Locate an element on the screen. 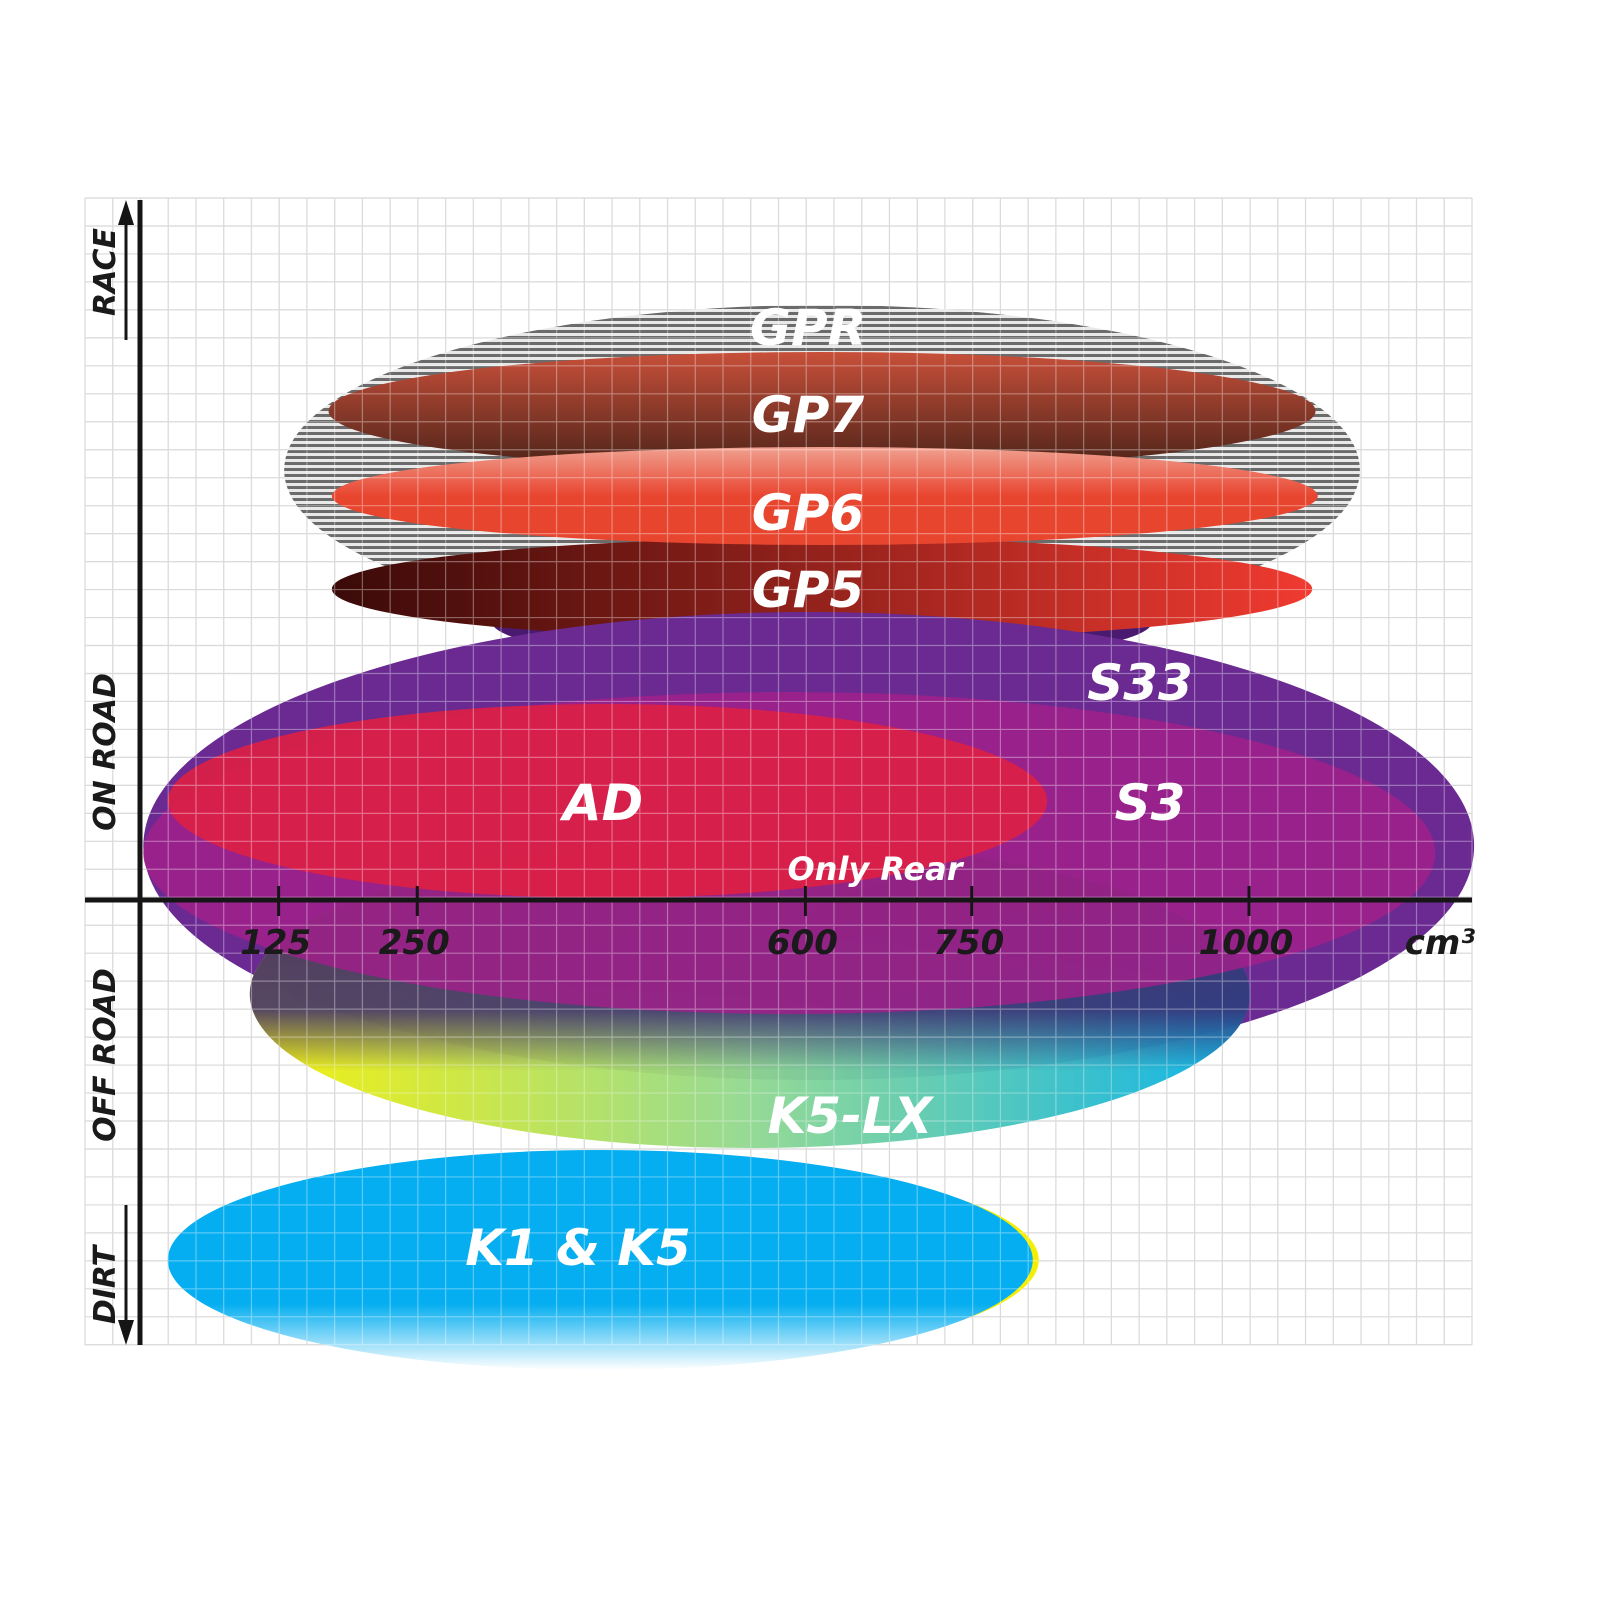 The image size is (1600, 1600). x-tick-label: 600 is located at coordinates (802, 943).